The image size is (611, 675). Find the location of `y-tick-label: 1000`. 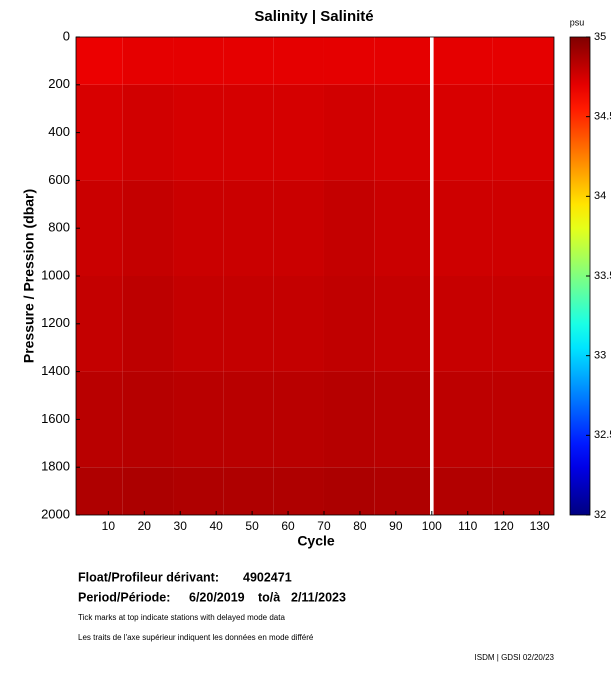

y-tick-label: 1000 is located at coordinates (55, 274).